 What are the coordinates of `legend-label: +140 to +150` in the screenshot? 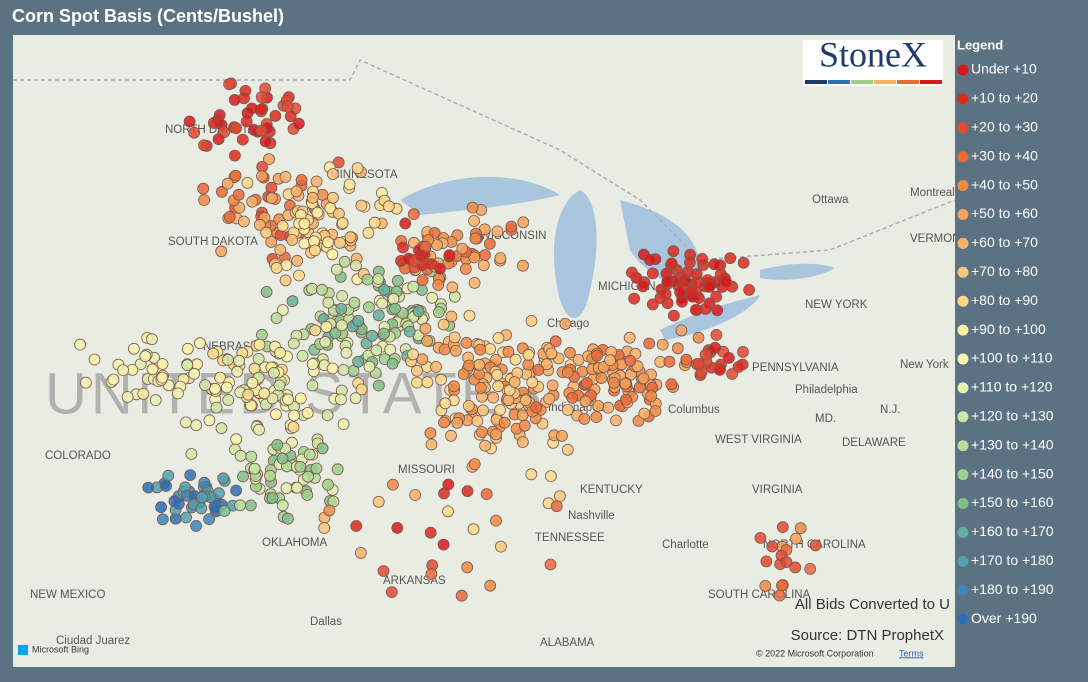 It's located at (1012, 473).